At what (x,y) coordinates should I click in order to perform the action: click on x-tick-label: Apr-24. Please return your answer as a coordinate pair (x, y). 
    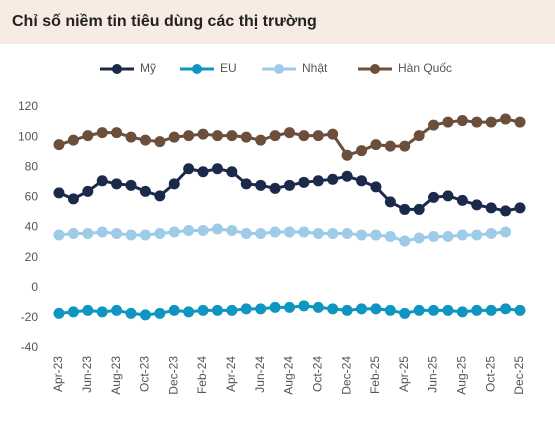
    Looking at the image, I should click on (231, 374).